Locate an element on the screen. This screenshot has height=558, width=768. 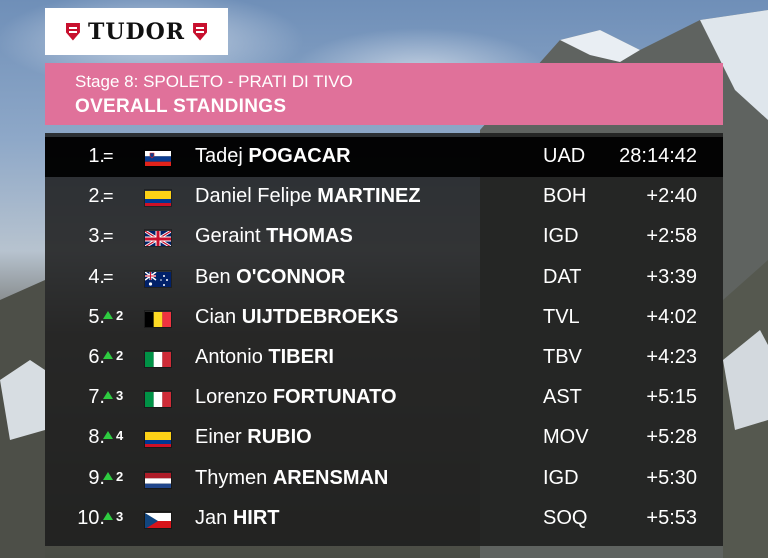
rider-last-name: UIJTDEBROEKS is located at coordinates (320, 316).